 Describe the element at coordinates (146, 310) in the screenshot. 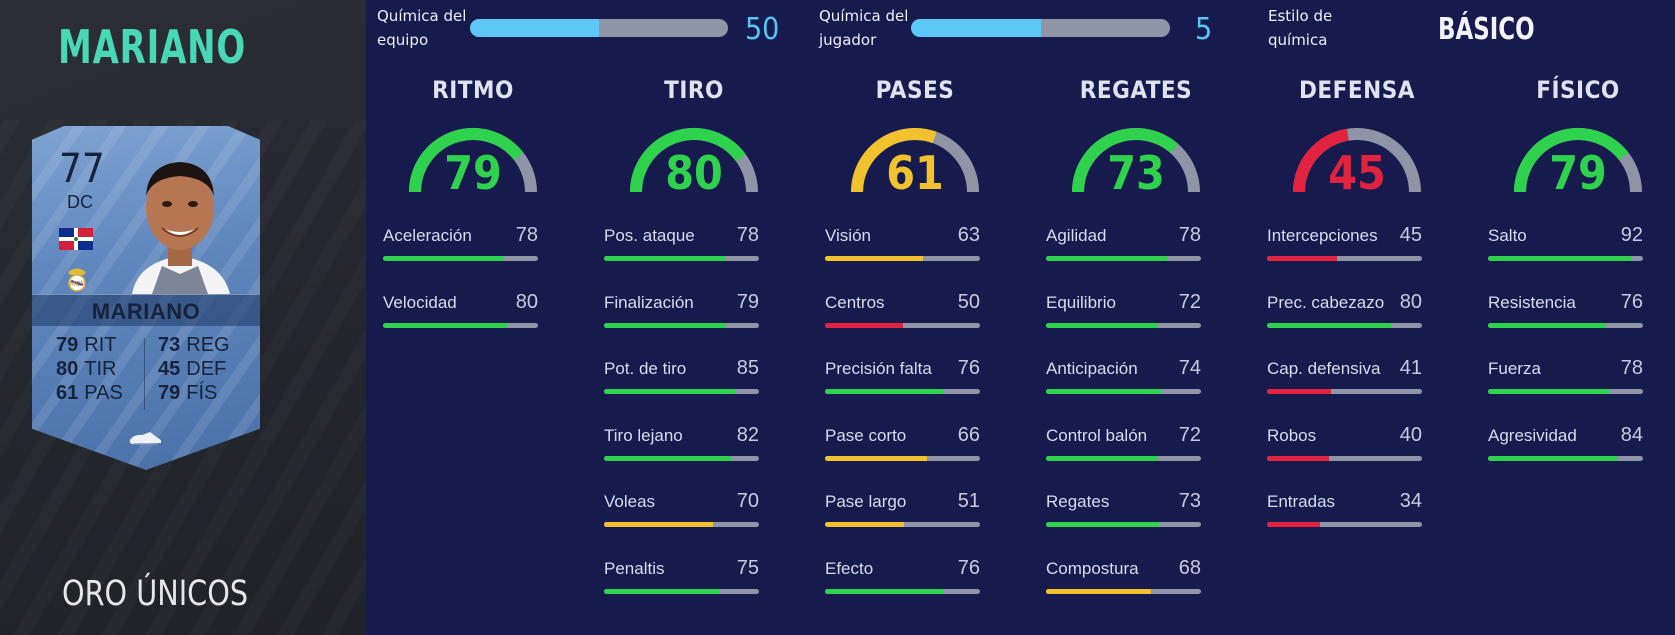

I see `card-name-bar: MARIANO` at that location.